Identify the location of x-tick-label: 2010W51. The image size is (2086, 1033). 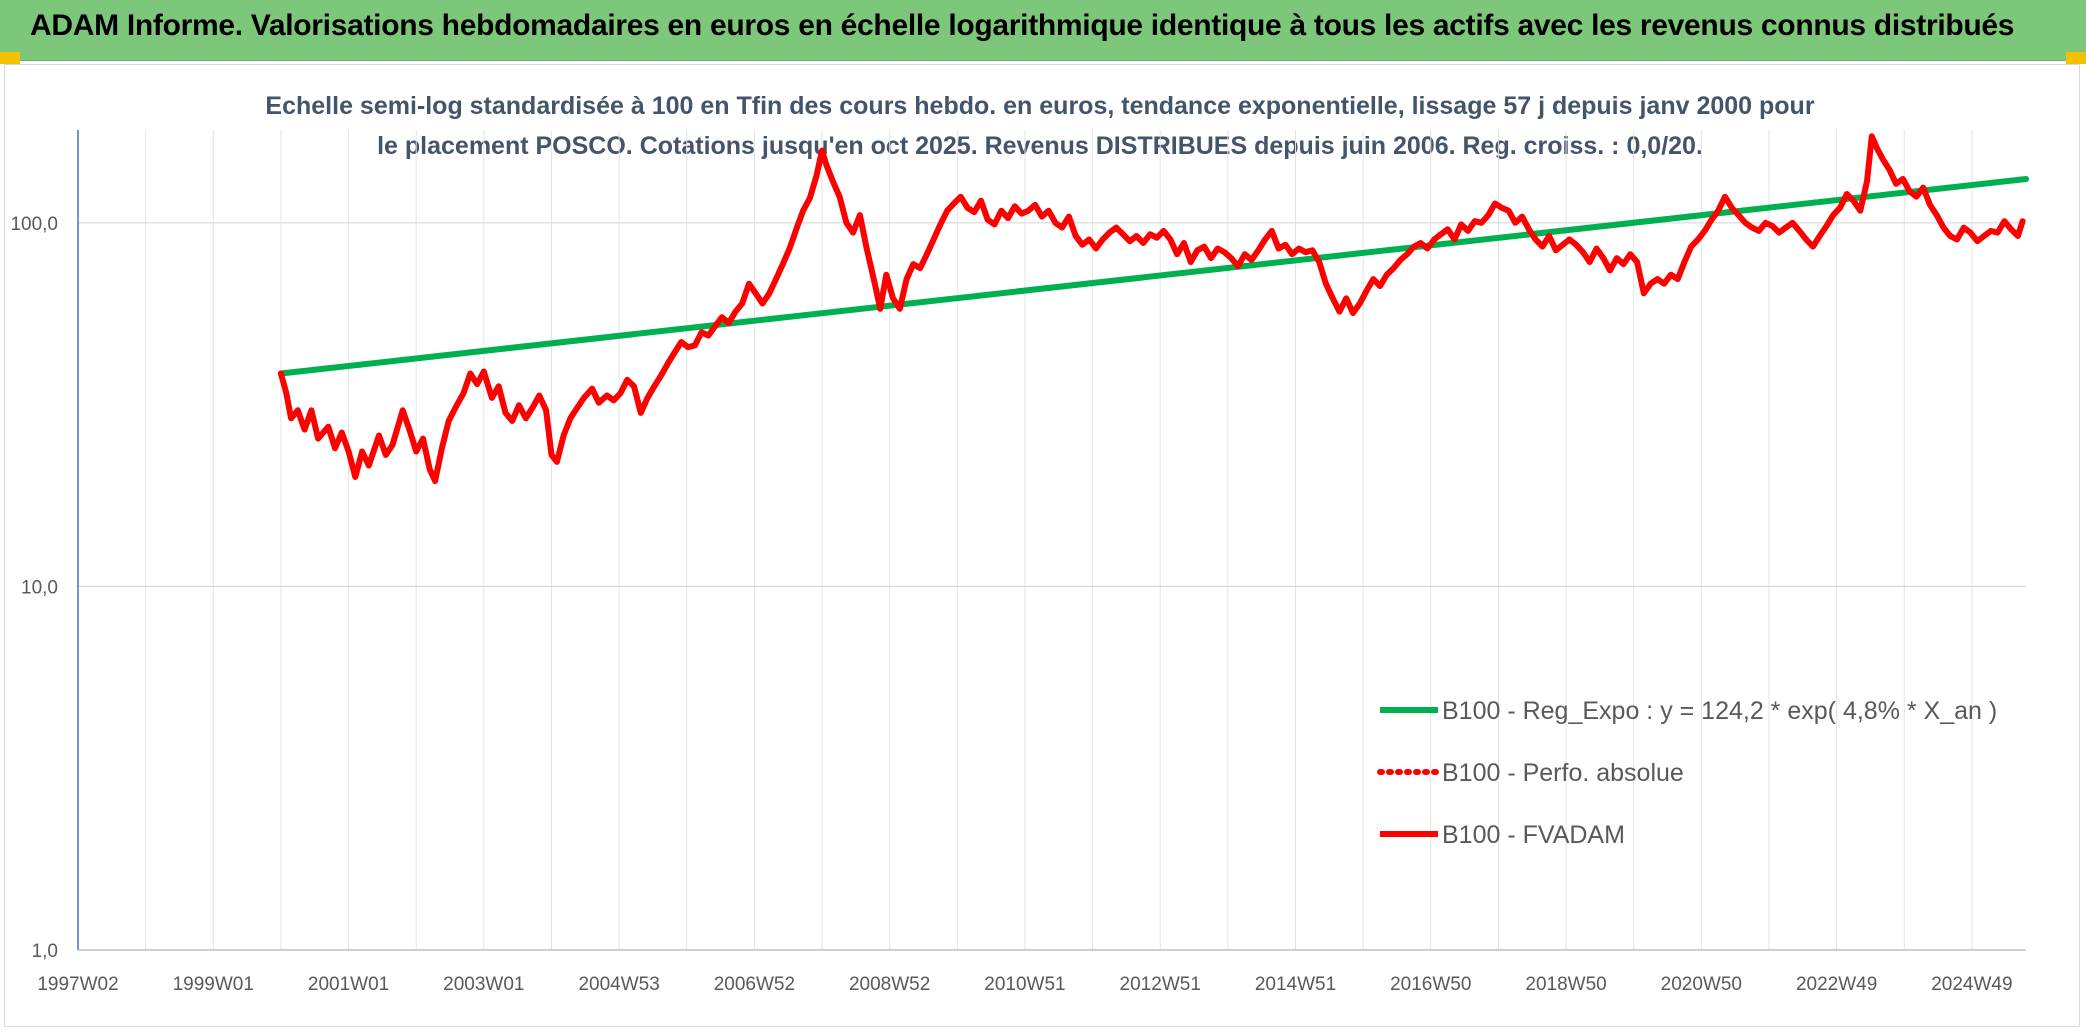
(1024, 984).